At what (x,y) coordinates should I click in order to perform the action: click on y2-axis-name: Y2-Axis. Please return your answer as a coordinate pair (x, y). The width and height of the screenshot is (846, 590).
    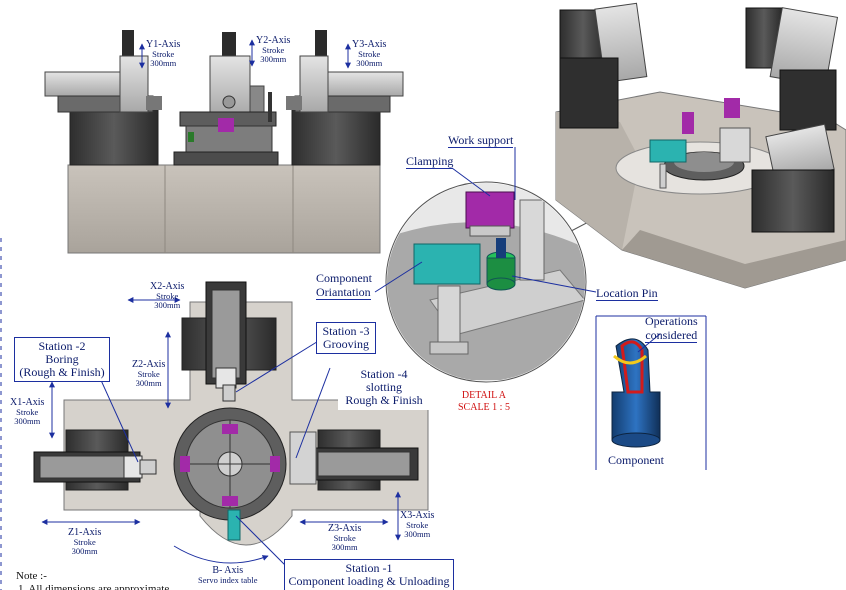
    Looking at the image, I should click on (273, 40).